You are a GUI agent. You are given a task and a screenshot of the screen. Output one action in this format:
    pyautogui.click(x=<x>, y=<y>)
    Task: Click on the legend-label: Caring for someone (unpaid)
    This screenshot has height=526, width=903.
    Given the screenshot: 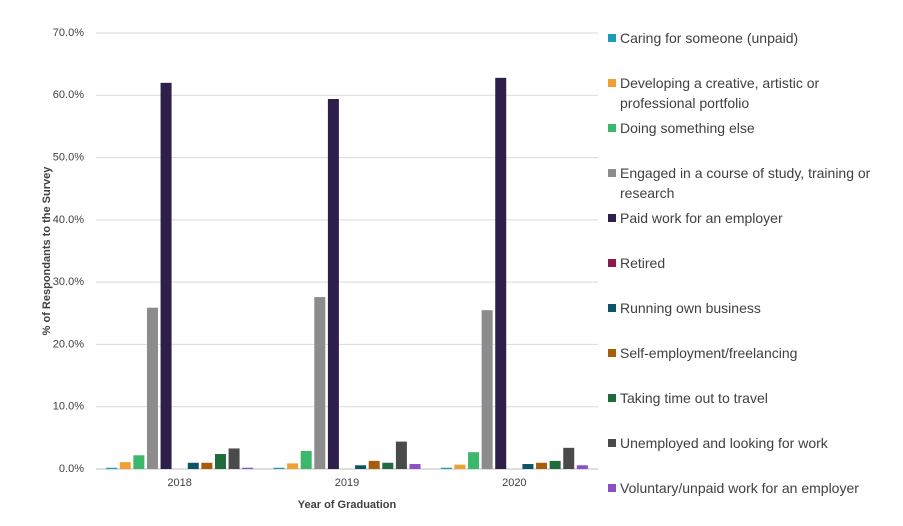 What is the action you would take?
    pyautogui.click(x=709, y=38)
    